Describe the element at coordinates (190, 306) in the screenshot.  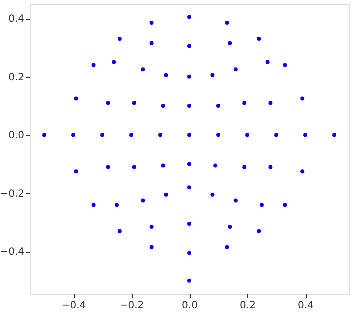
I see `x-tick-label: 0.0` at that location.